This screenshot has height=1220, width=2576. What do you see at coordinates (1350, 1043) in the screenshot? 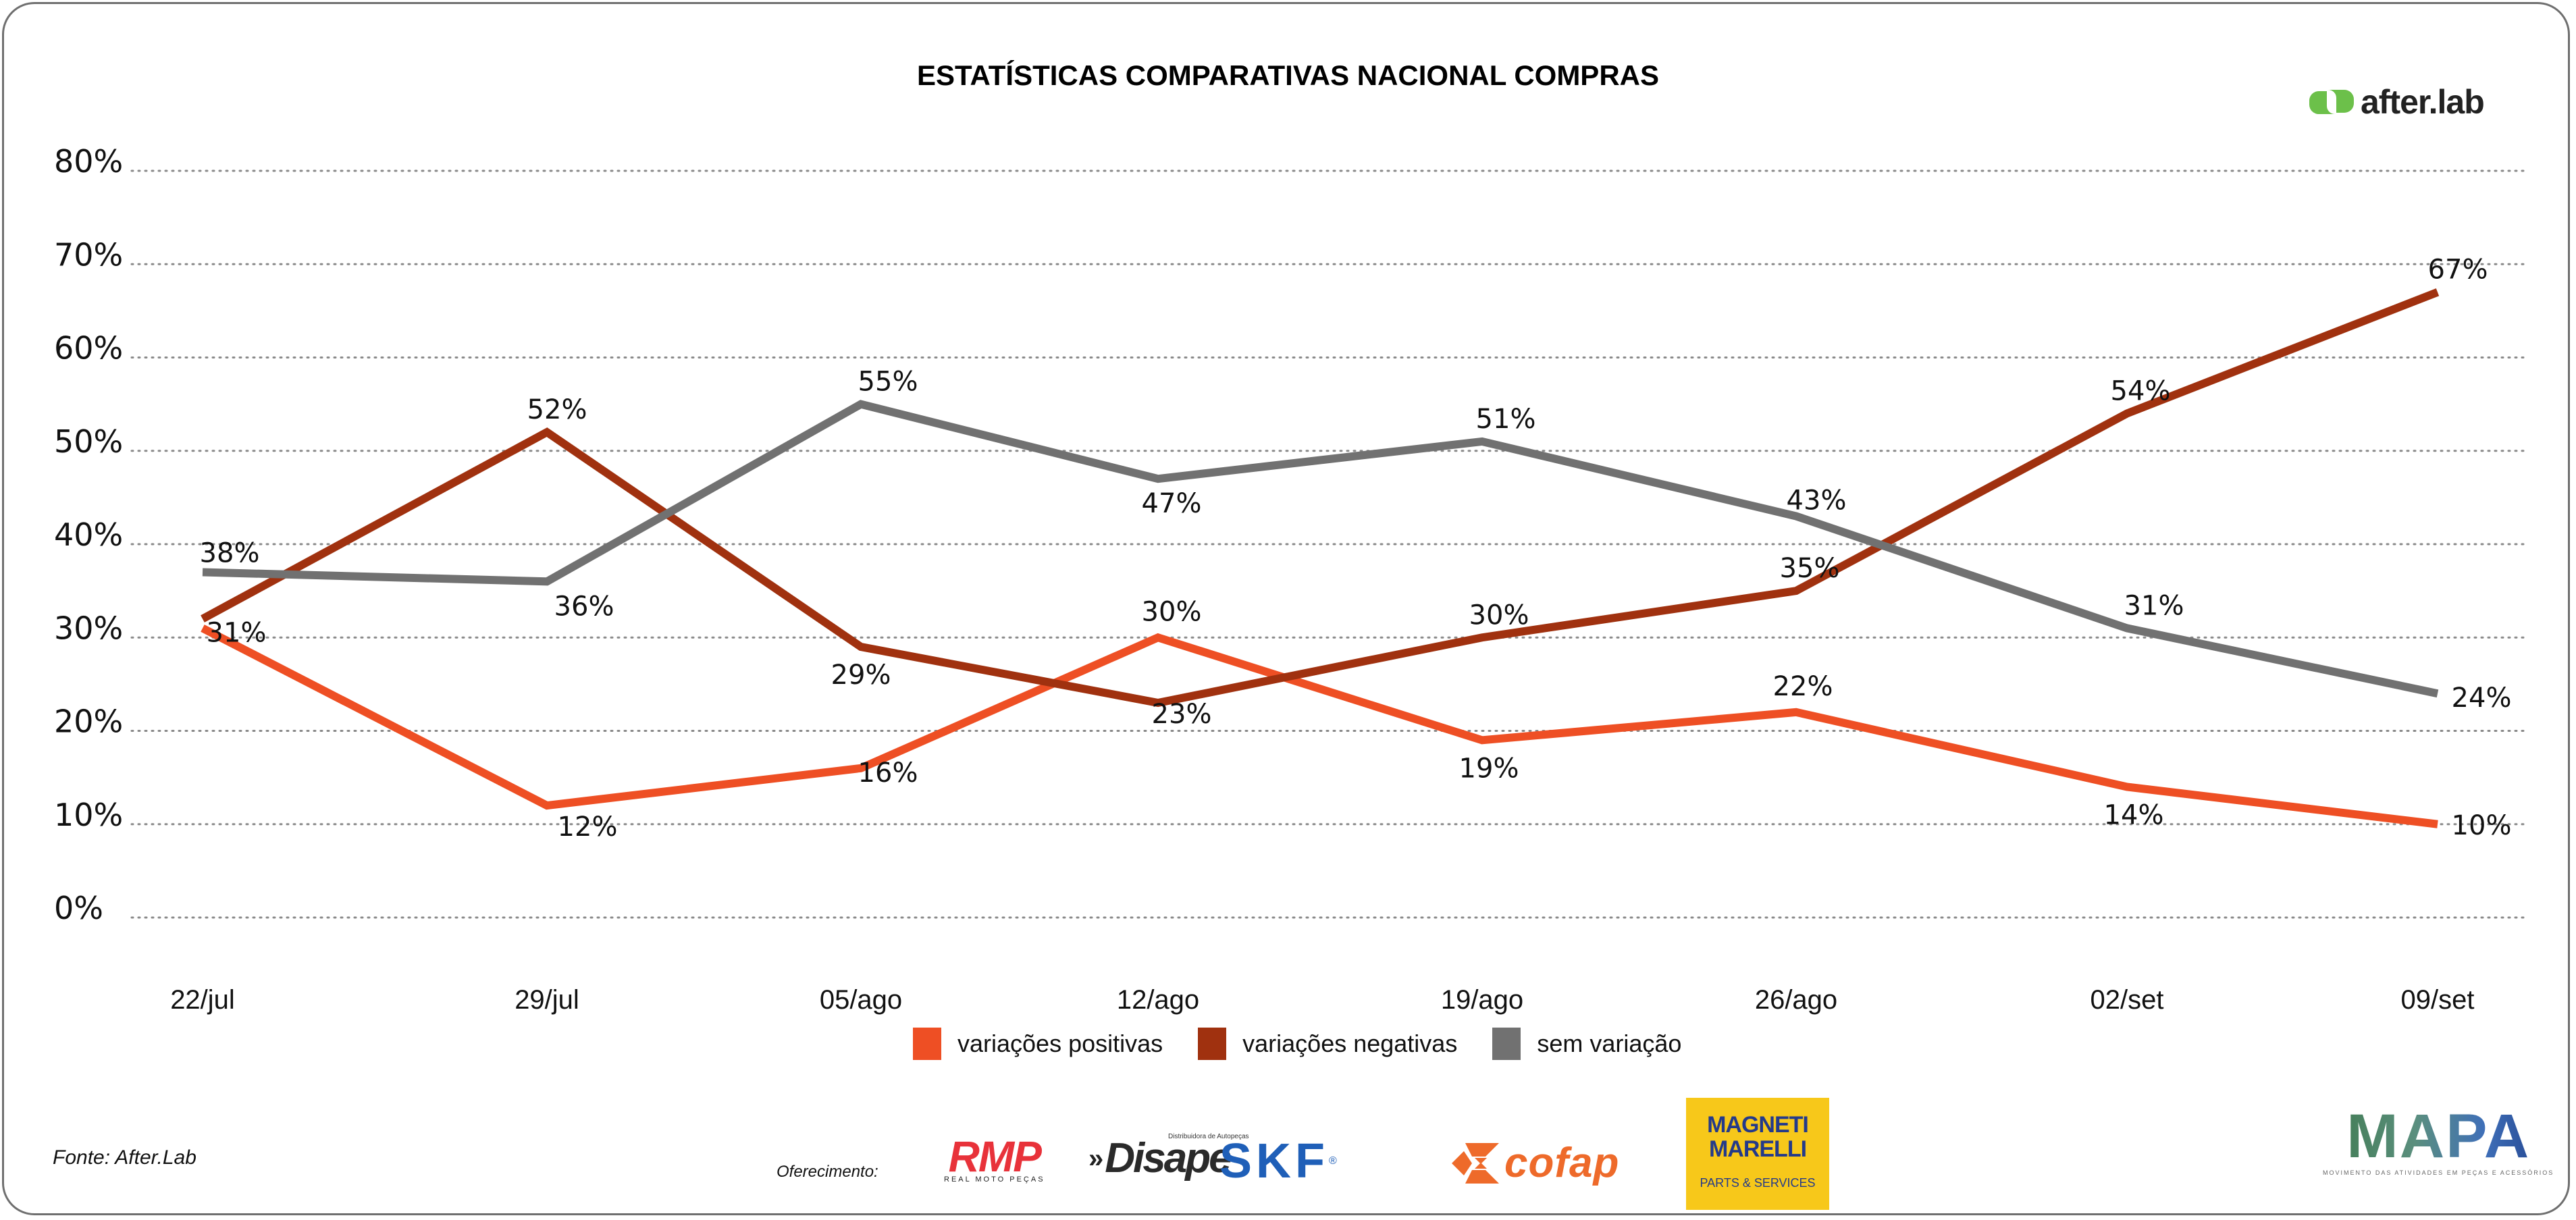
I see `legend-label-negative: variações negativas` at bounding box center [1350, 1043].